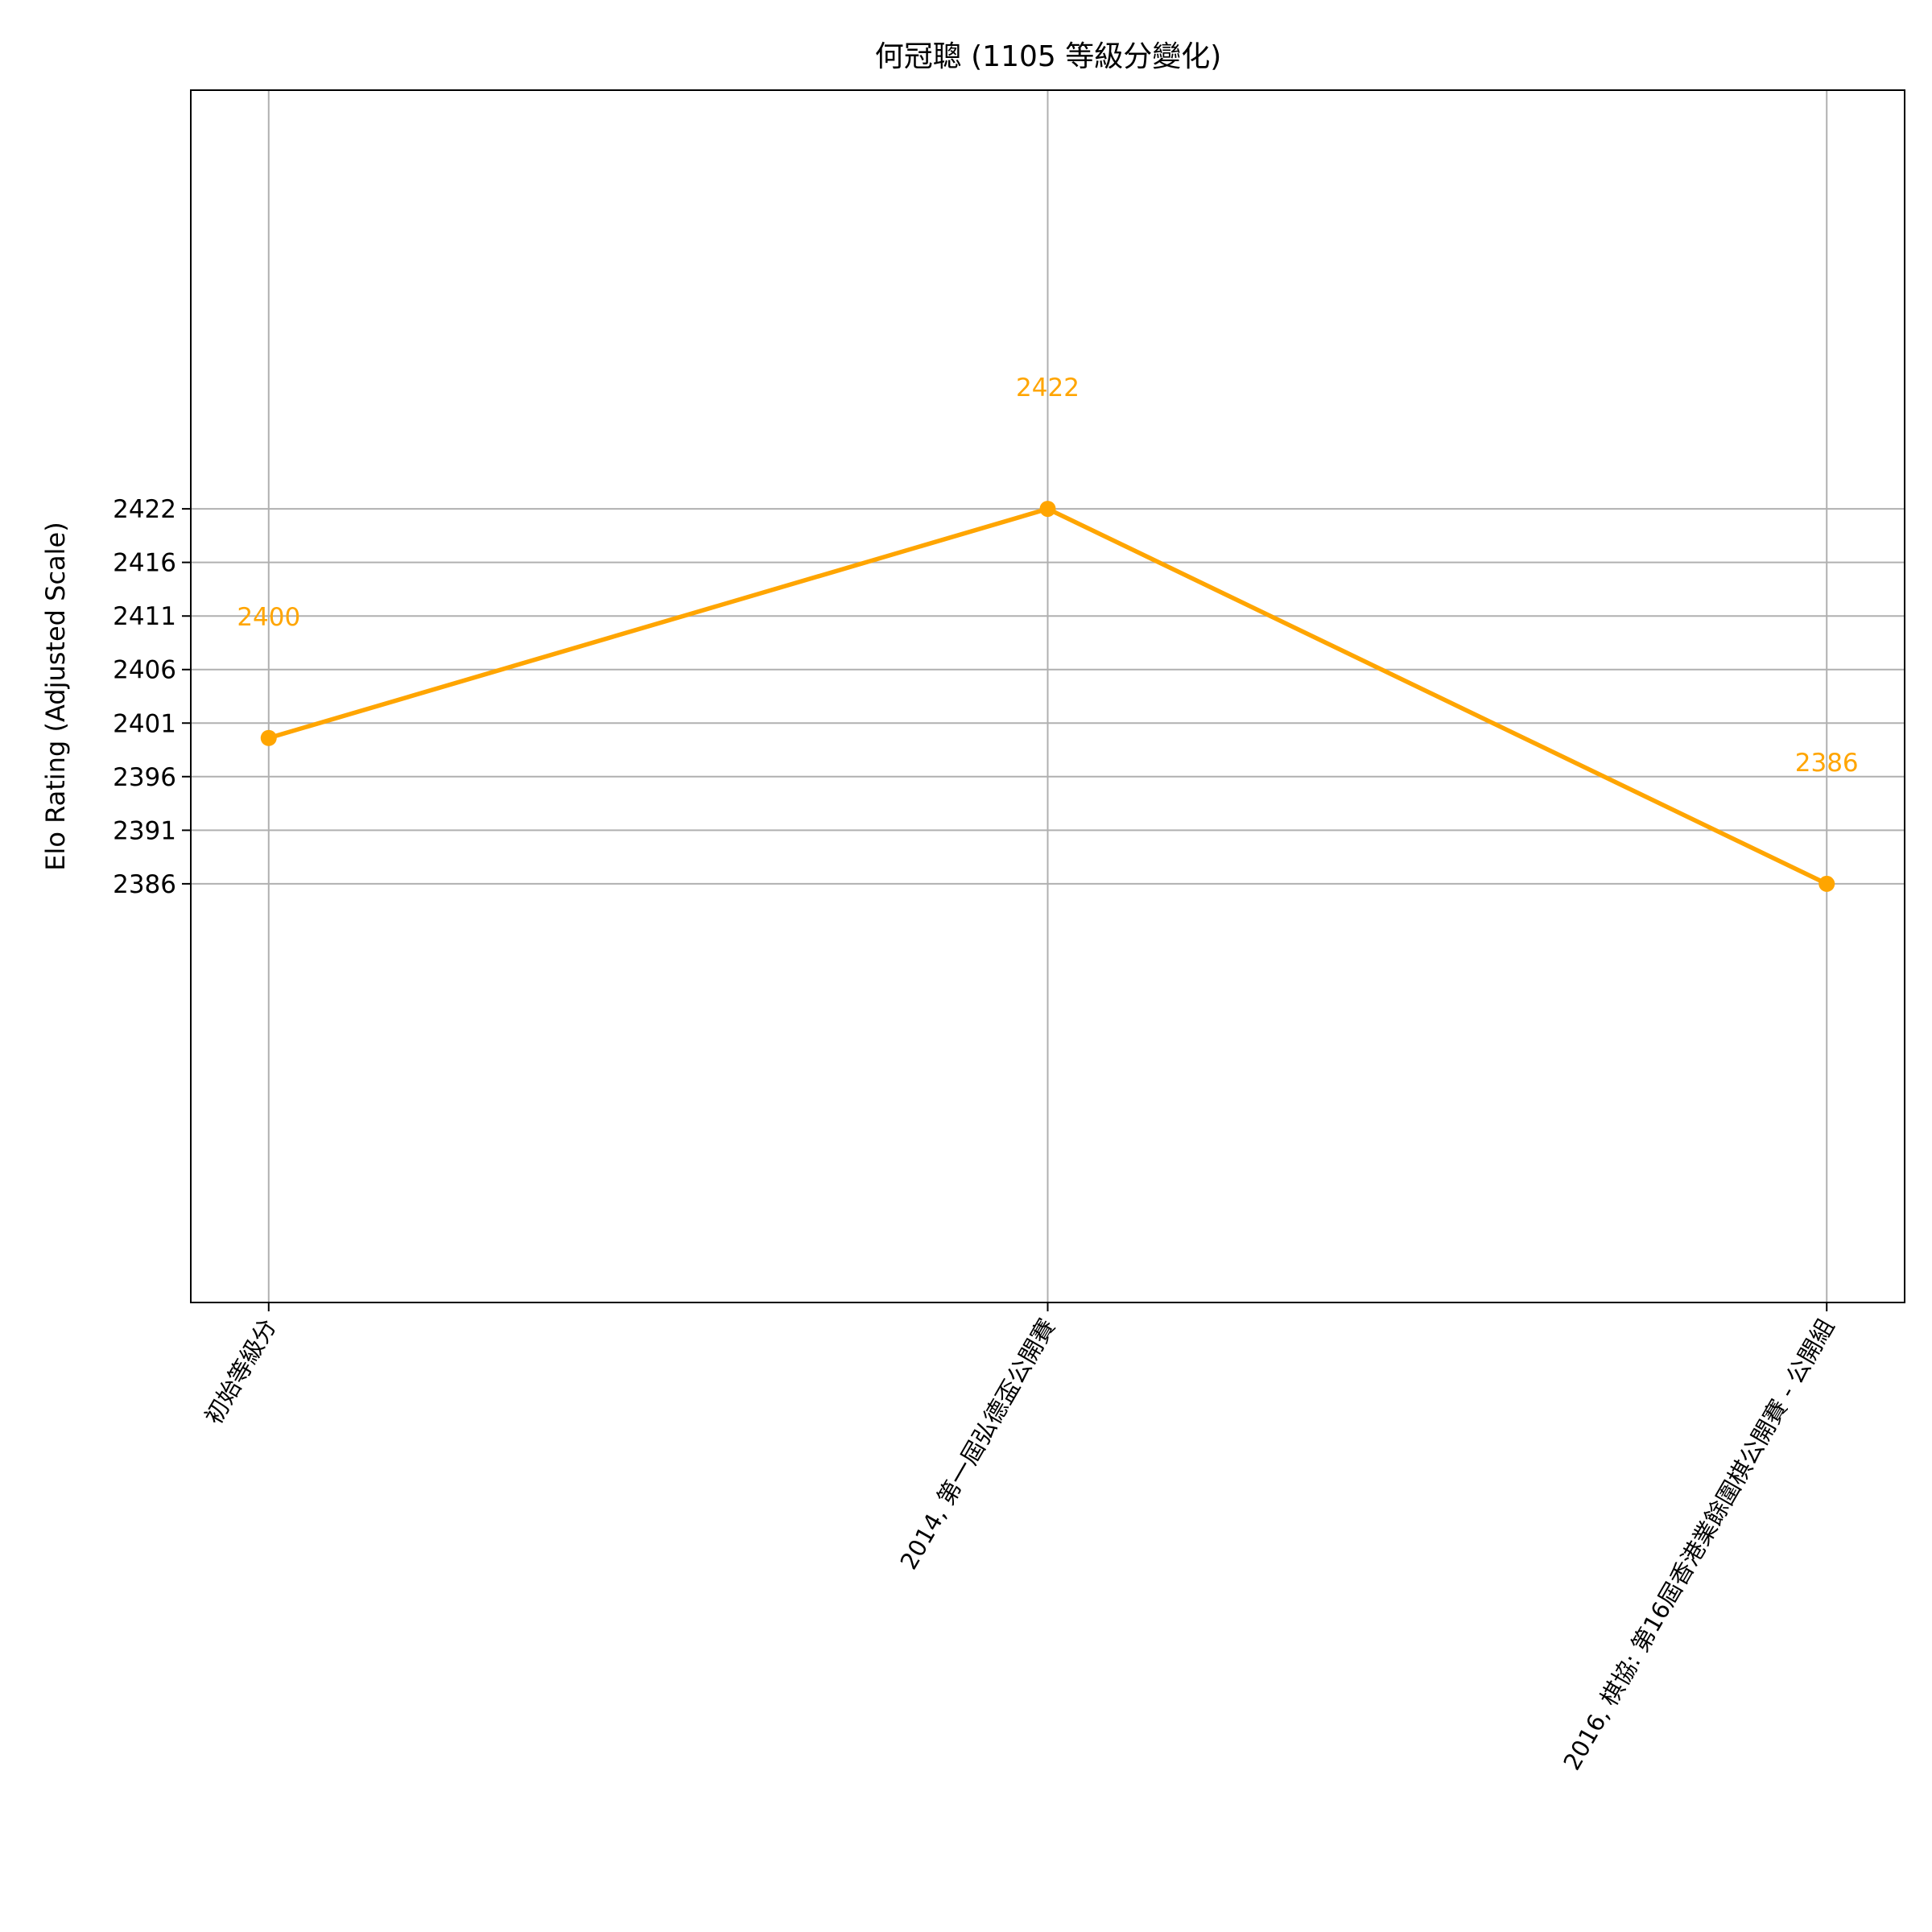 This screenshot has height=1932, width=1932. Describe the element at coordinates (1048, 388) in the screenshot. I see `data-label: 2422` at that location.